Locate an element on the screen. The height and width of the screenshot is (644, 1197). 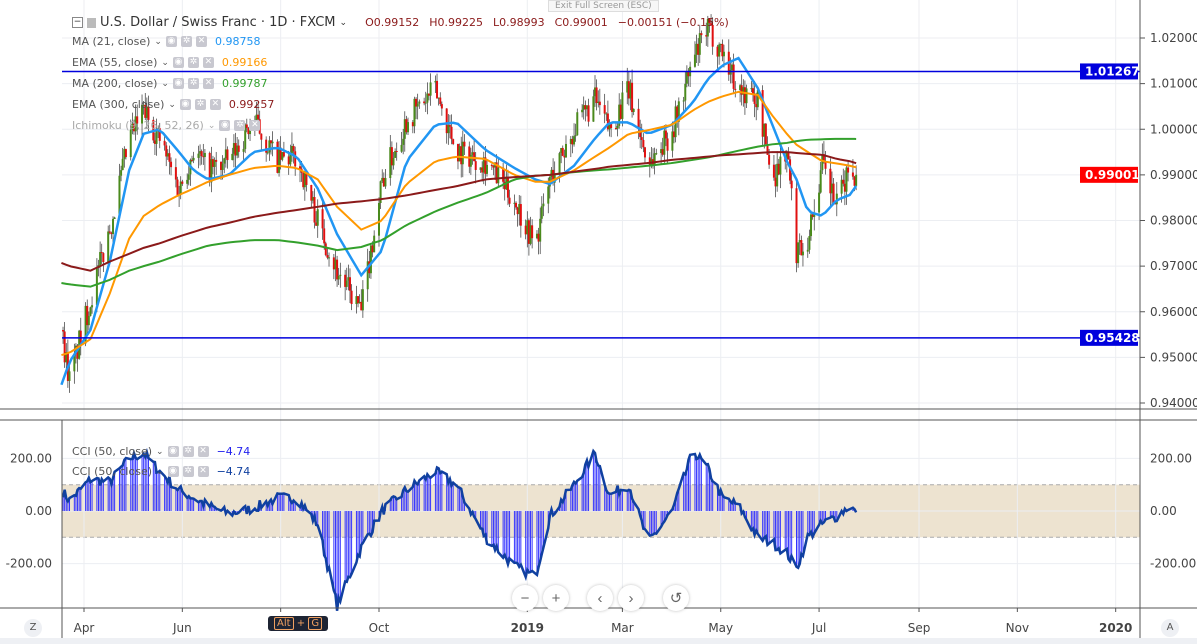
indicator-label: MA (200, close) is located at coordinates (115, 83).